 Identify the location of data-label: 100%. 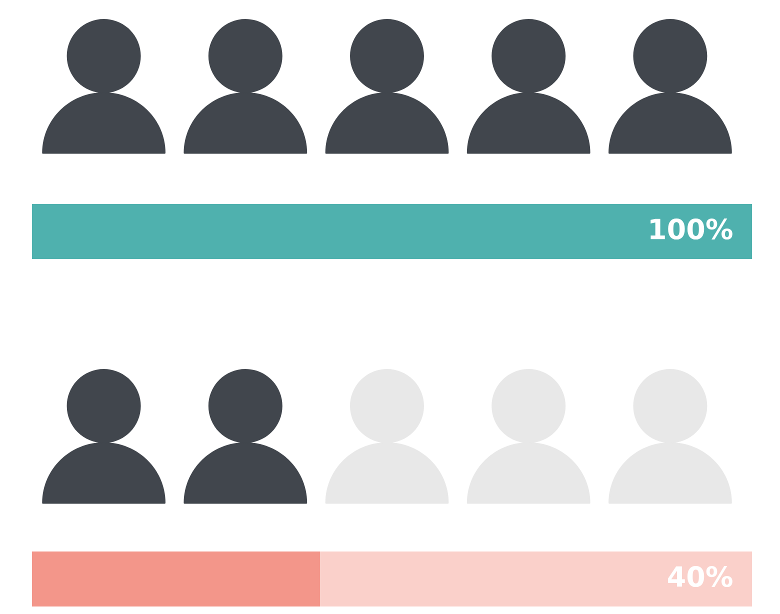
(691, 229).